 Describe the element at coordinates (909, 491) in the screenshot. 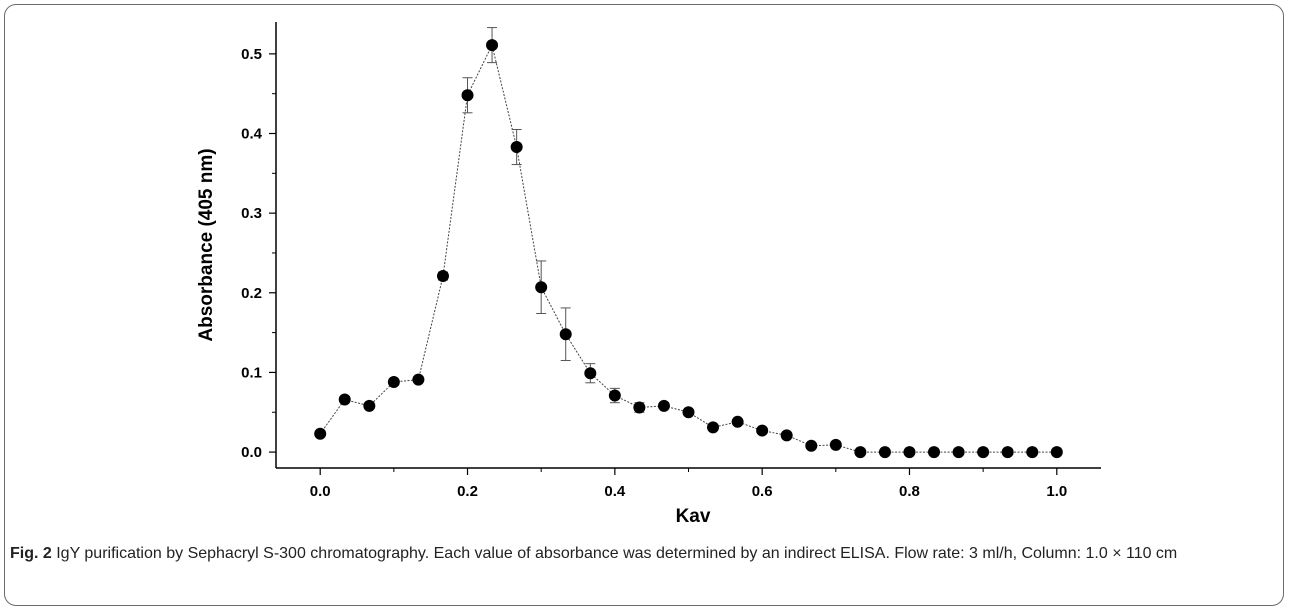

I see `x-tick-label: 0.8` at that location.